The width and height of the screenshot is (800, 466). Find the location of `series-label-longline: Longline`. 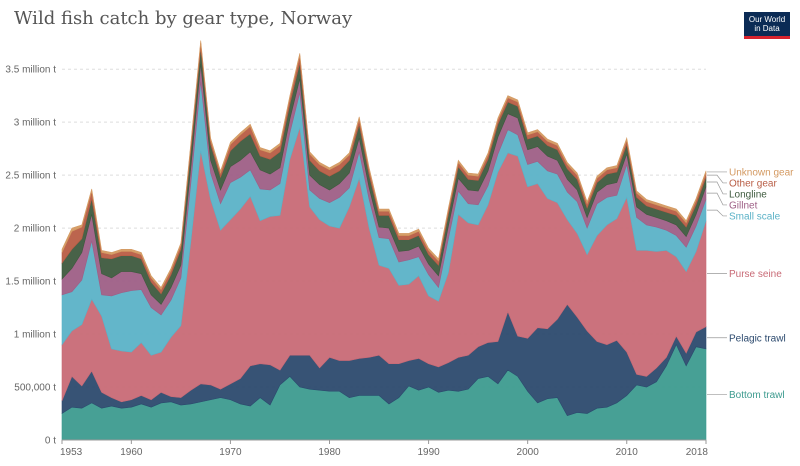

series-label-longline: Longline is located at coordinates (748, 194).